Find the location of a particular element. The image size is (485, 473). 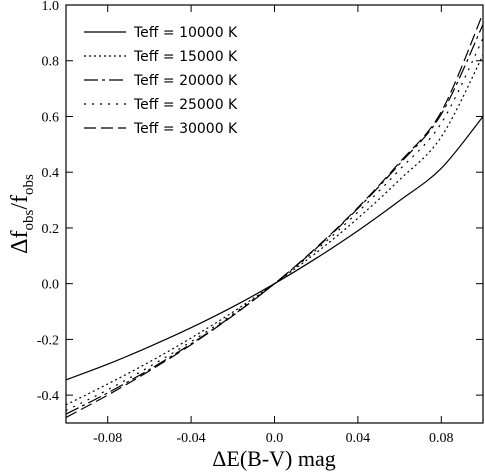

legend-label: Teff = 20000 K is located at coordinates (185, 81).